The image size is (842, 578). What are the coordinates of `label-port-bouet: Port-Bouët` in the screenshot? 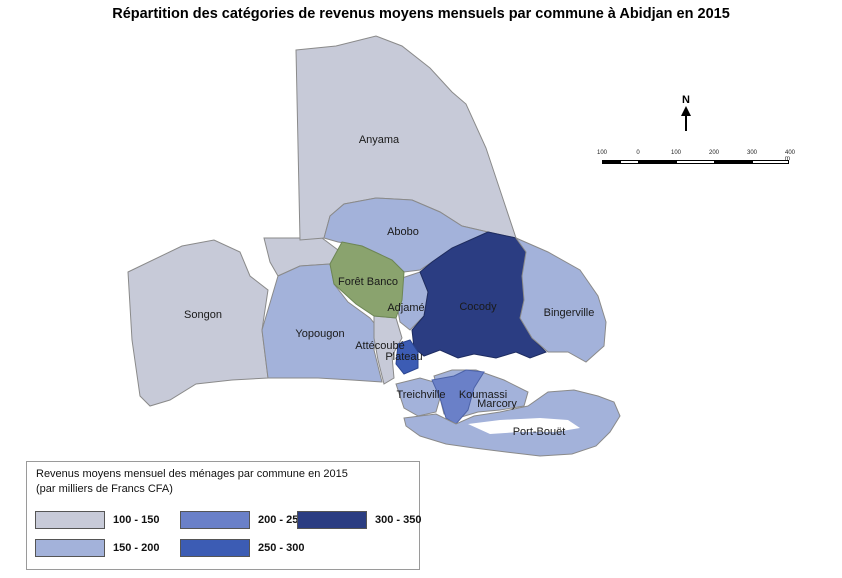 It's located at (539, 432).